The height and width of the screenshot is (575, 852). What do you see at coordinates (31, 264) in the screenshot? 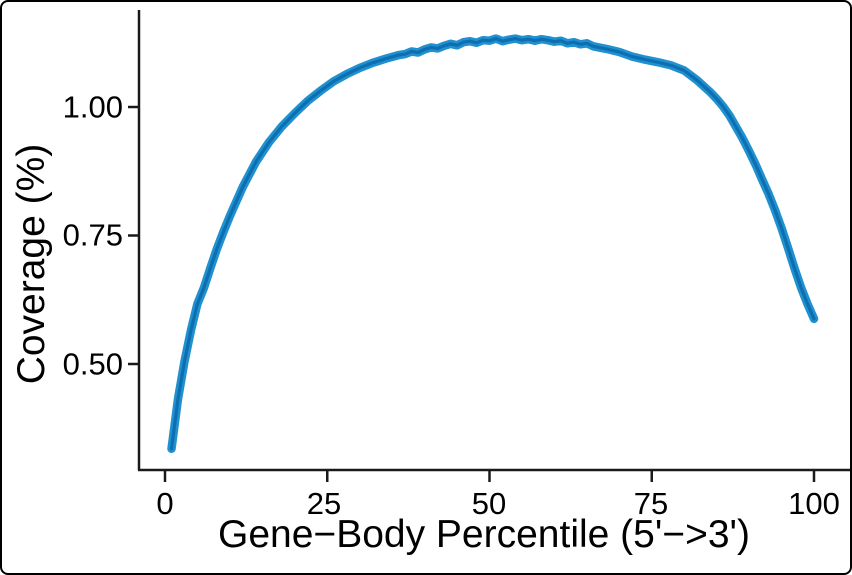
I see `y-axis-title: Coverage (%)` at bounding box center [31, 264].